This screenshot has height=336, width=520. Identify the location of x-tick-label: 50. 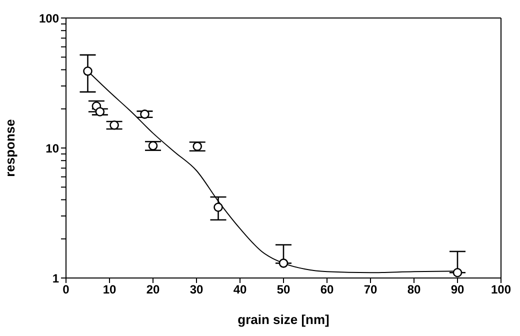
(283, 289).